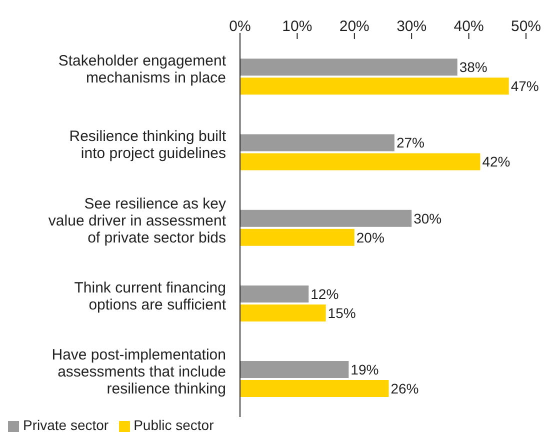  Describe the element at coordinates (364, 369) in the screenshot. I see `data-label: 19%` at that location.